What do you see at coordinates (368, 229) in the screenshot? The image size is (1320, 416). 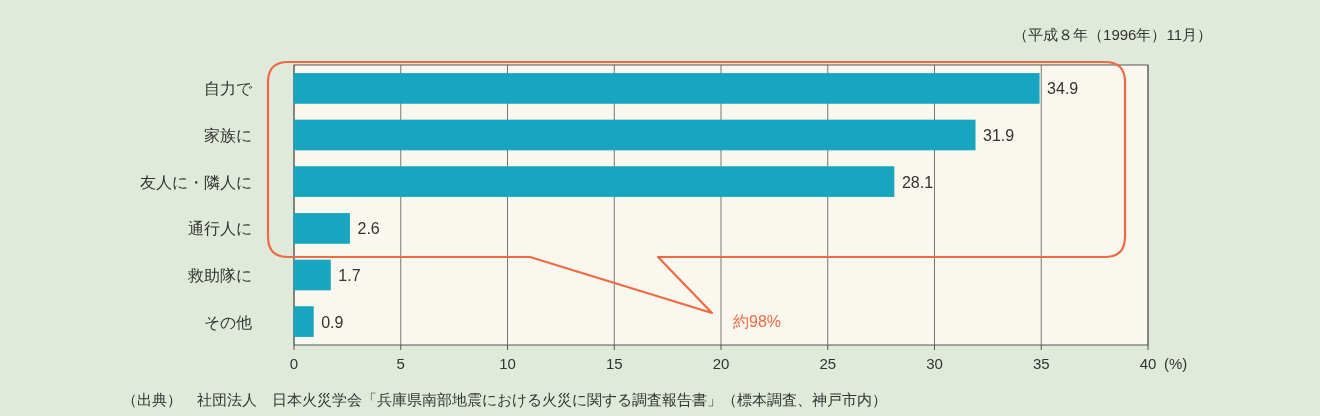 I see `data-label: 2.6` at bounding box center [368, 229].